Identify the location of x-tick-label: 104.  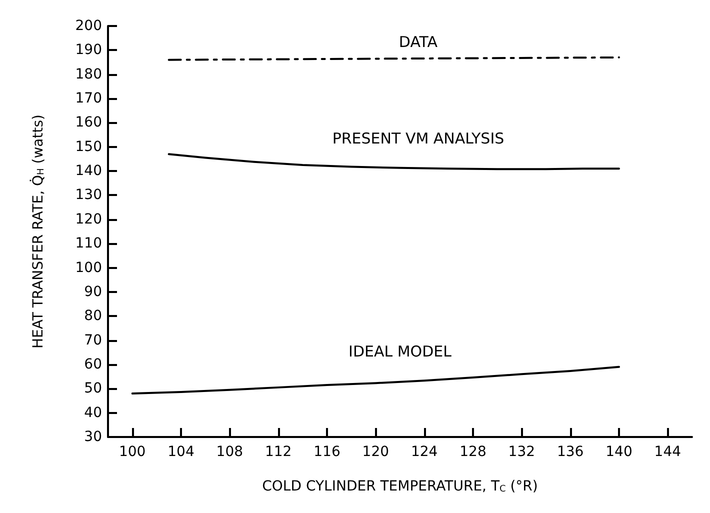
(181, 452).